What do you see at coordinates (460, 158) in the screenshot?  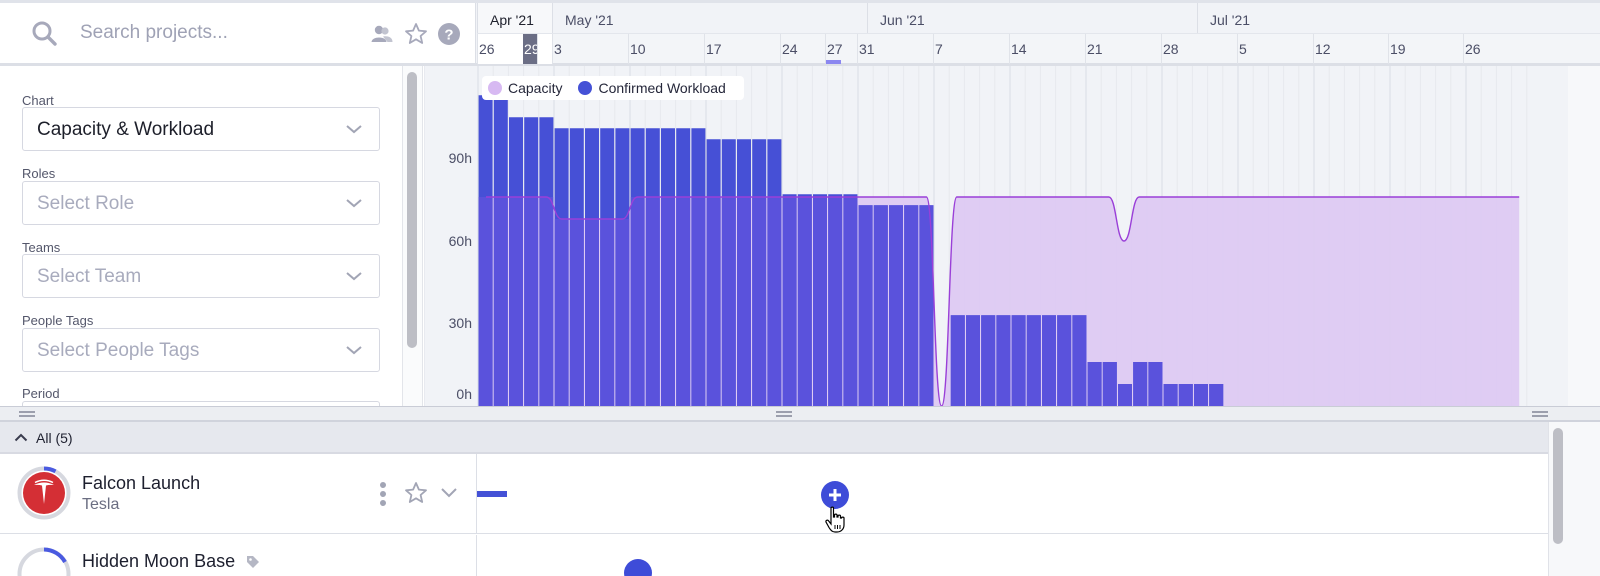 I see `y-tick-90: 90h` at bounding box center [460, 158].